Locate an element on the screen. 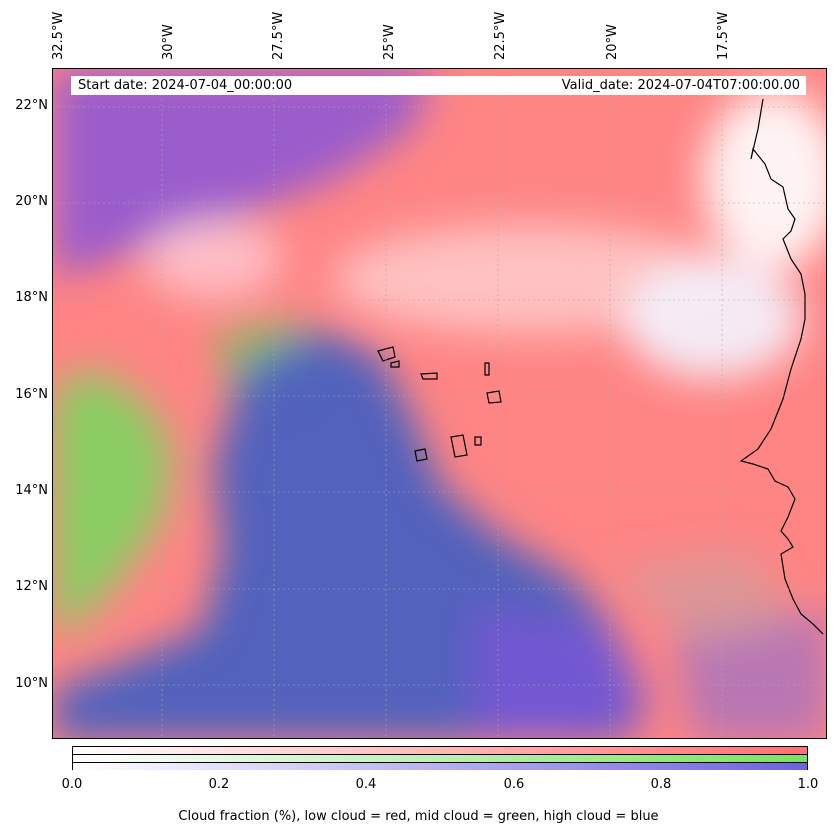 This screenshot has width=837, height=836. colorbar is located at coordinates (440, 758).